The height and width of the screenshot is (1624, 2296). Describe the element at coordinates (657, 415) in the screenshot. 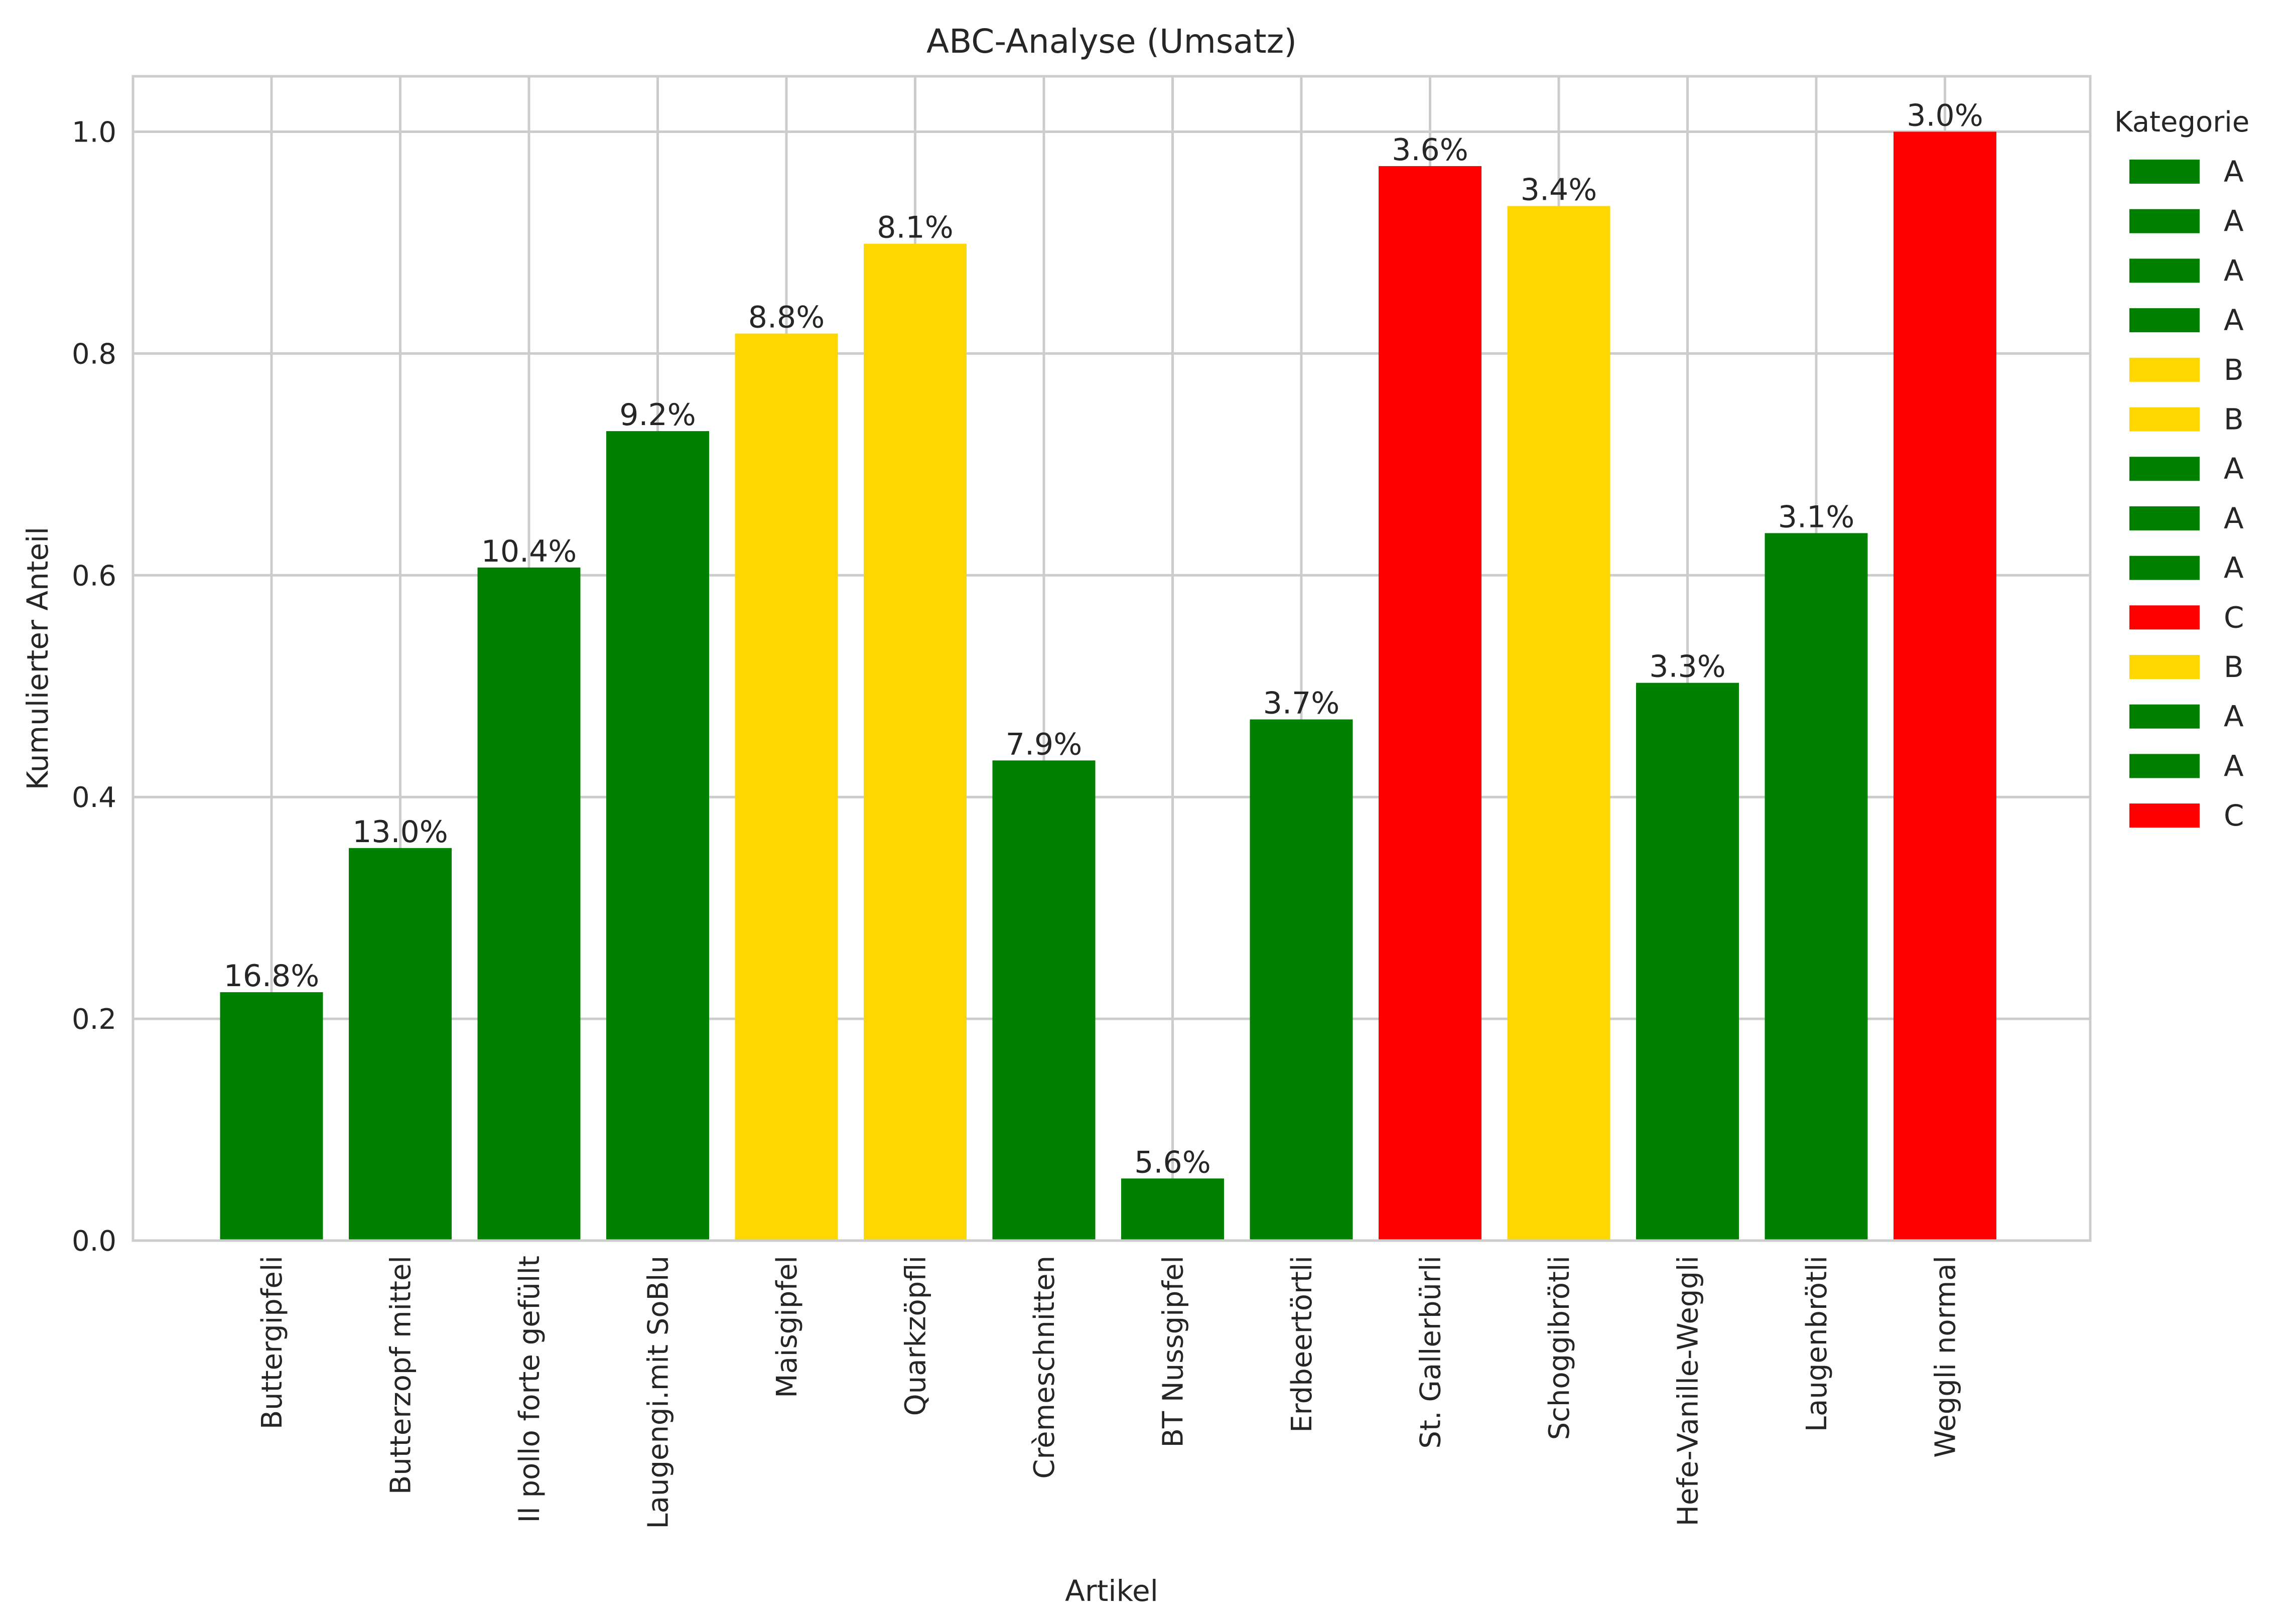

I see `data-label: 9.2%` at that location.